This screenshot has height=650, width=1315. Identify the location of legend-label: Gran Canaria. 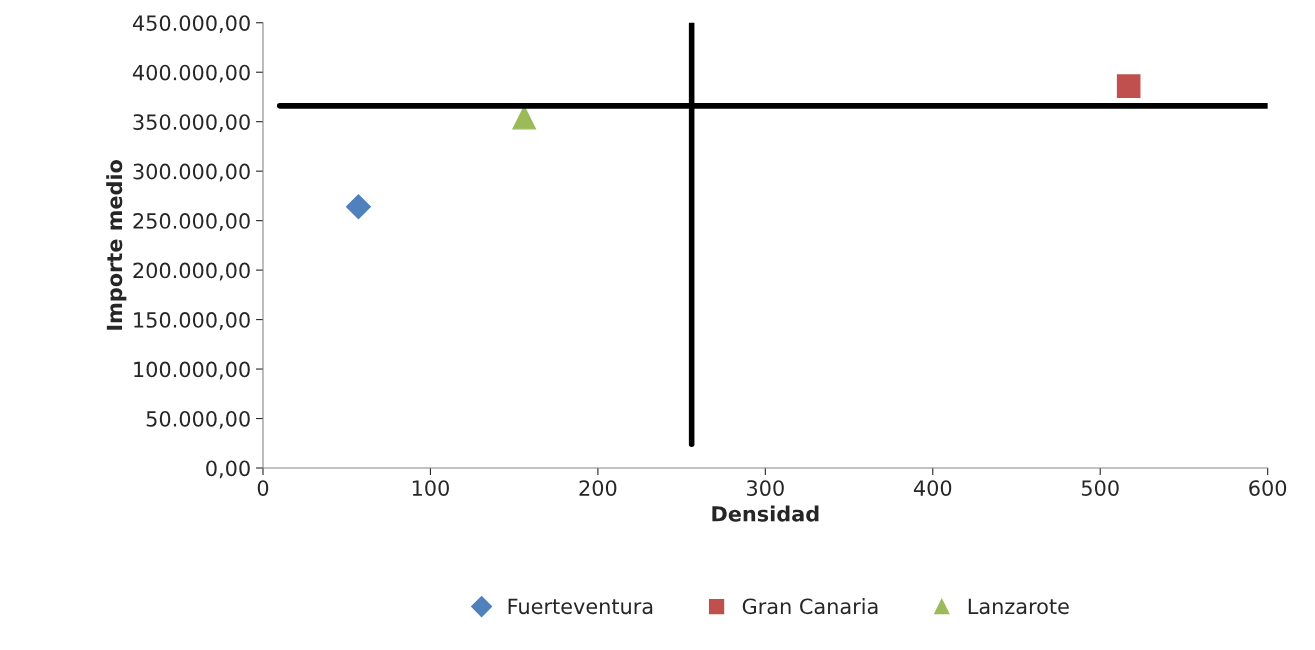
(810, 606).